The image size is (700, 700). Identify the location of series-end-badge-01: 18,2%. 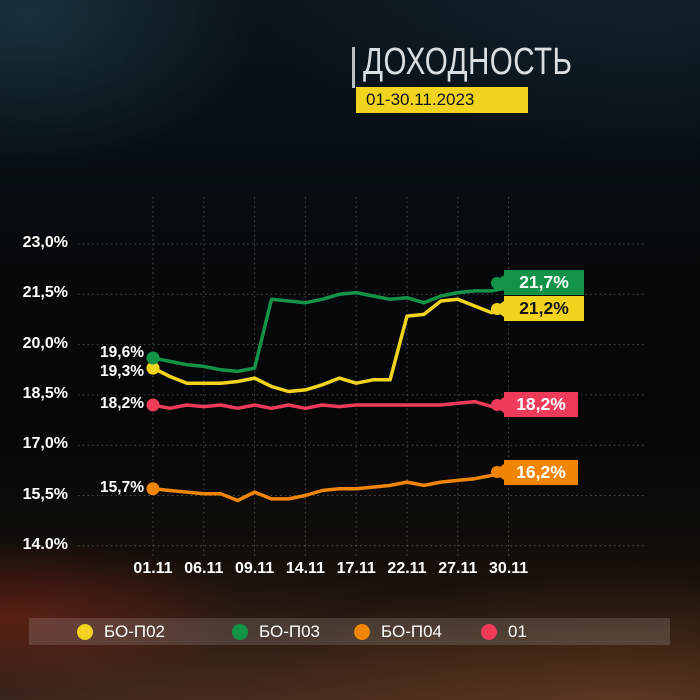
(535, 405).